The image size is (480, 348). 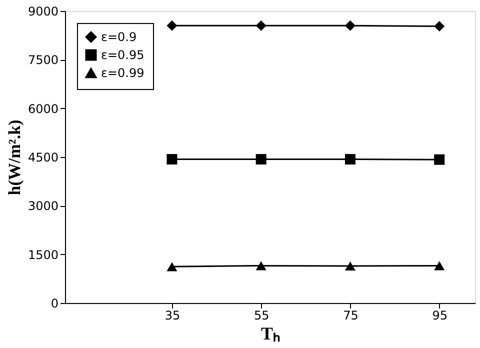 What do you see at coordinates (43, 109) in the screenshot?
I see `y-tick-label: 6000` at bounding box center [43, 109].